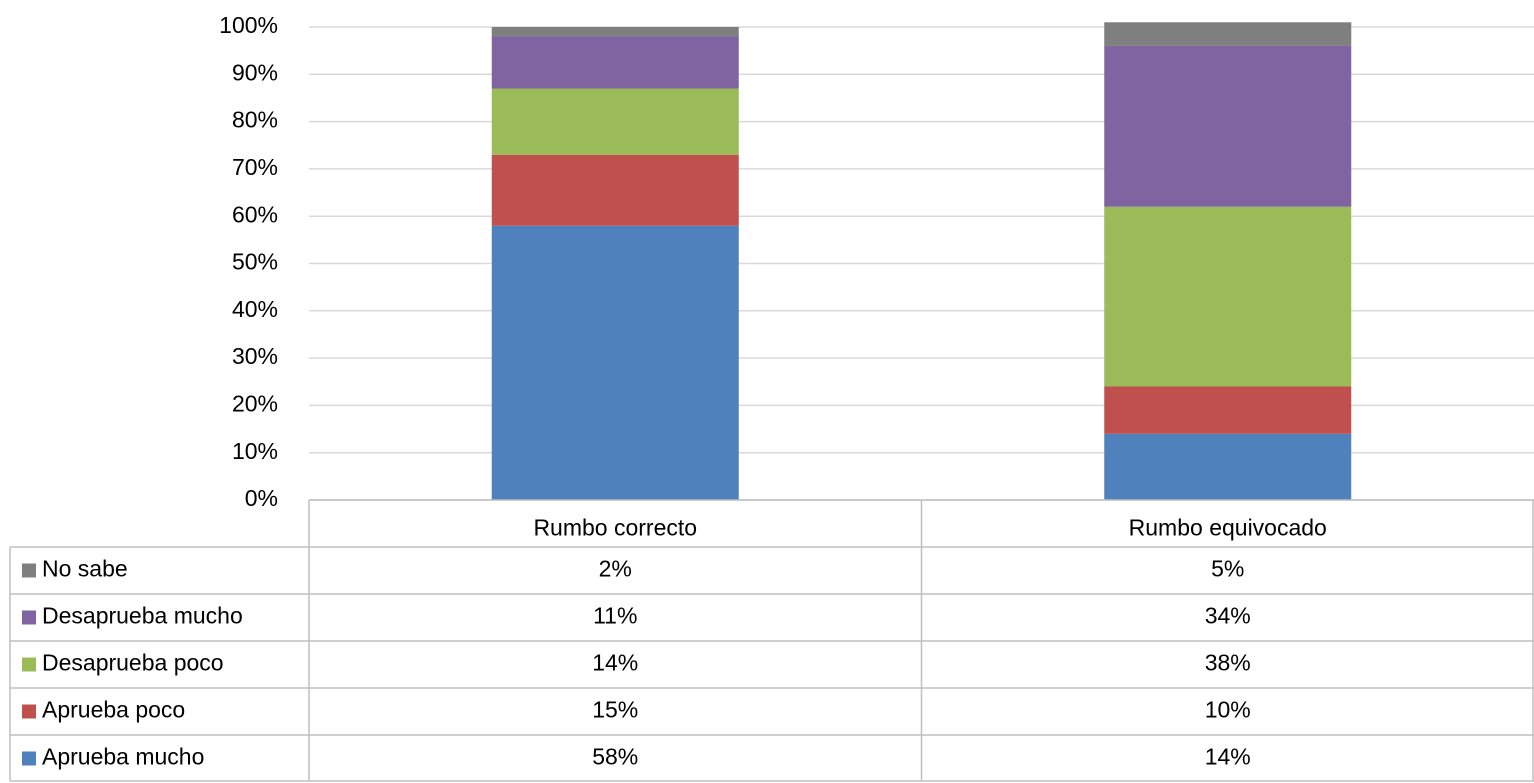  I want to click on y-tick-label: 20%, so click(255, 403).